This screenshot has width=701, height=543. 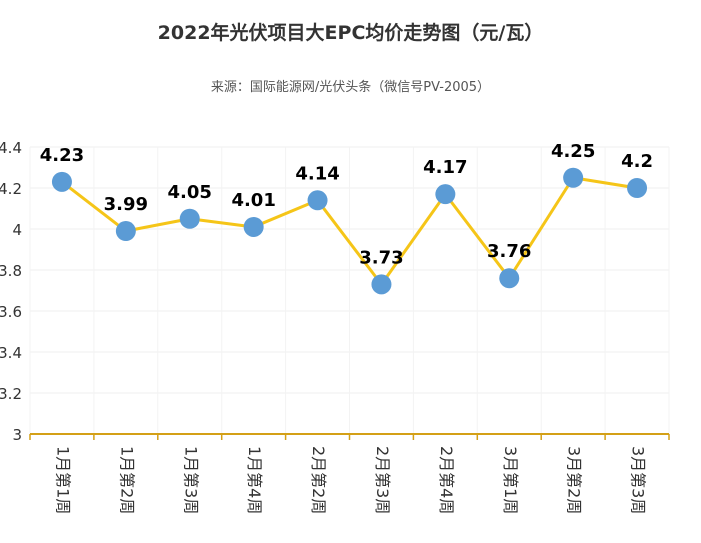 What do you see at coordinates (62, 480) in the screenshot?
I see `x-tick-label: 1月第1周` at bounding box center [62, 480].